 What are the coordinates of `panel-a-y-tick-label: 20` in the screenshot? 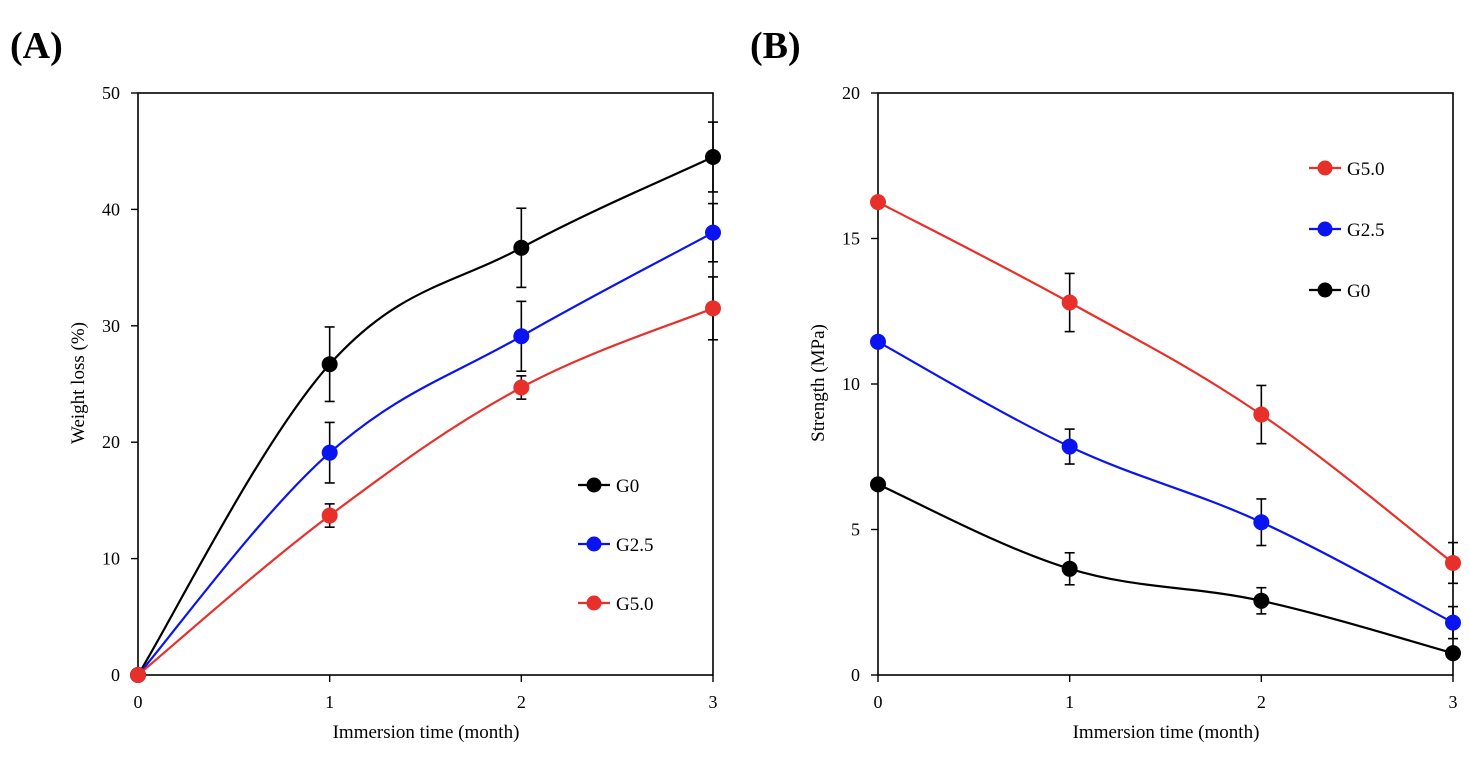 It's located at (111, 442).